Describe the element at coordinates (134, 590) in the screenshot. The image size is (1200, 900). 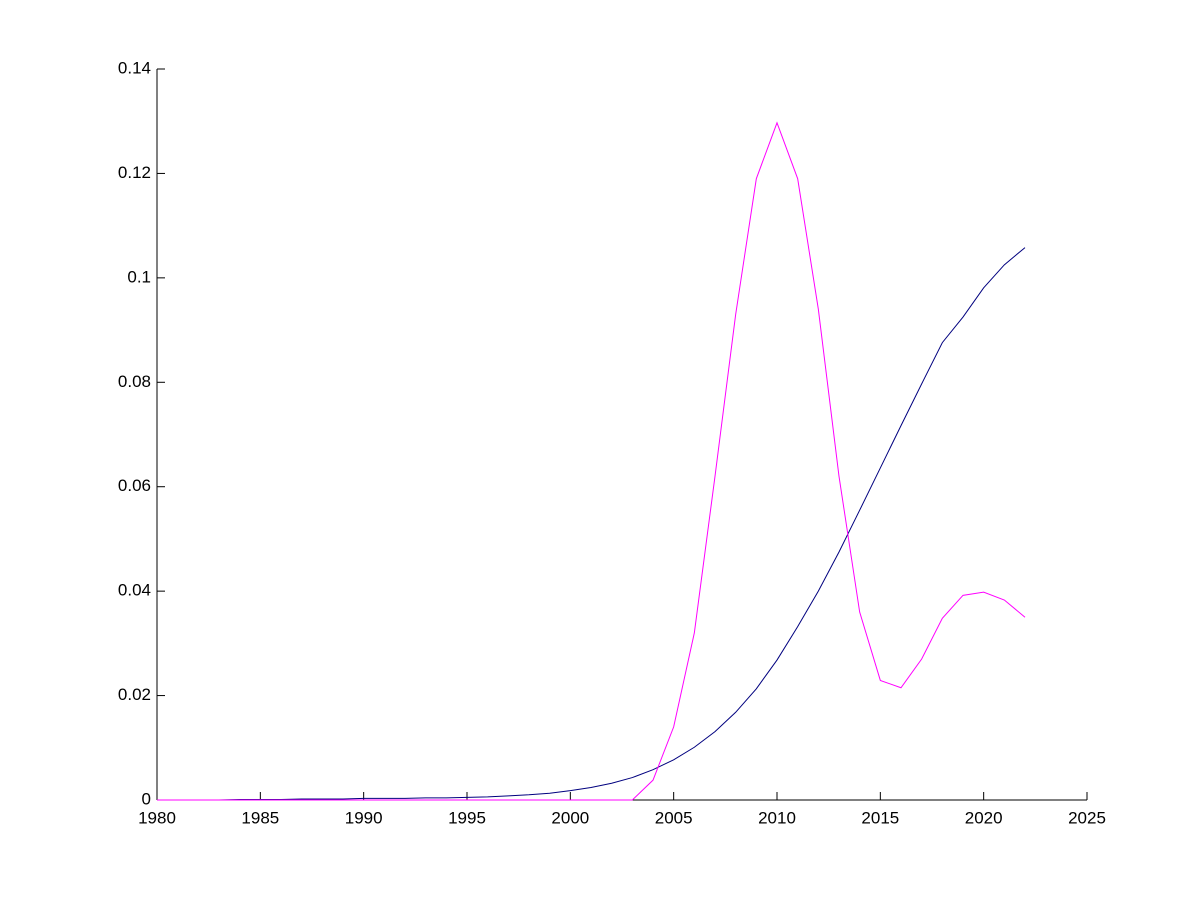
I see `y-tick-label: 0.04` at that location.